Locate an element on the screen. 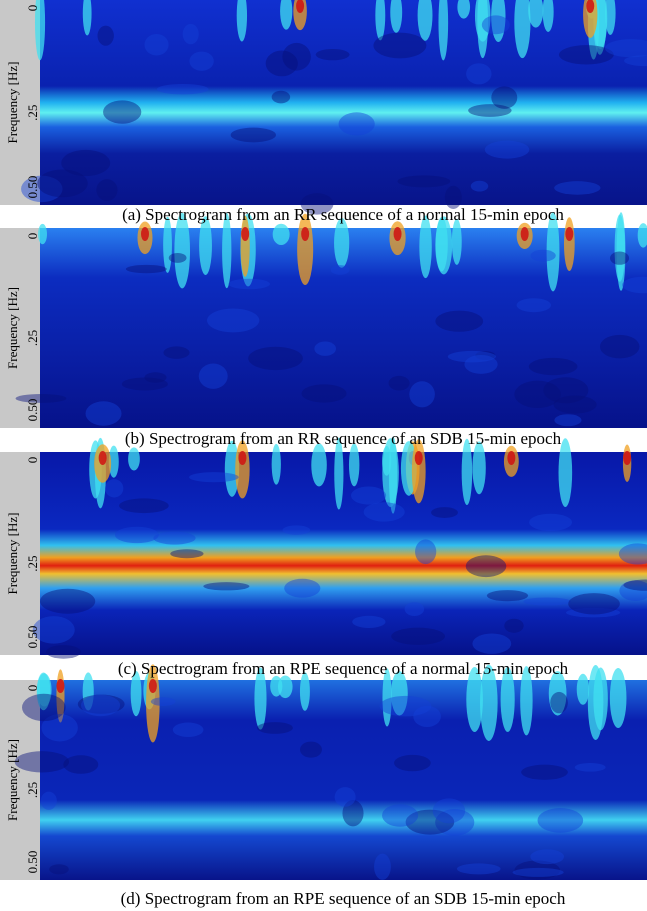 This screenshot has width=647, height=911. y-tick-label: 0.50 is located at coordinates (32, 410).